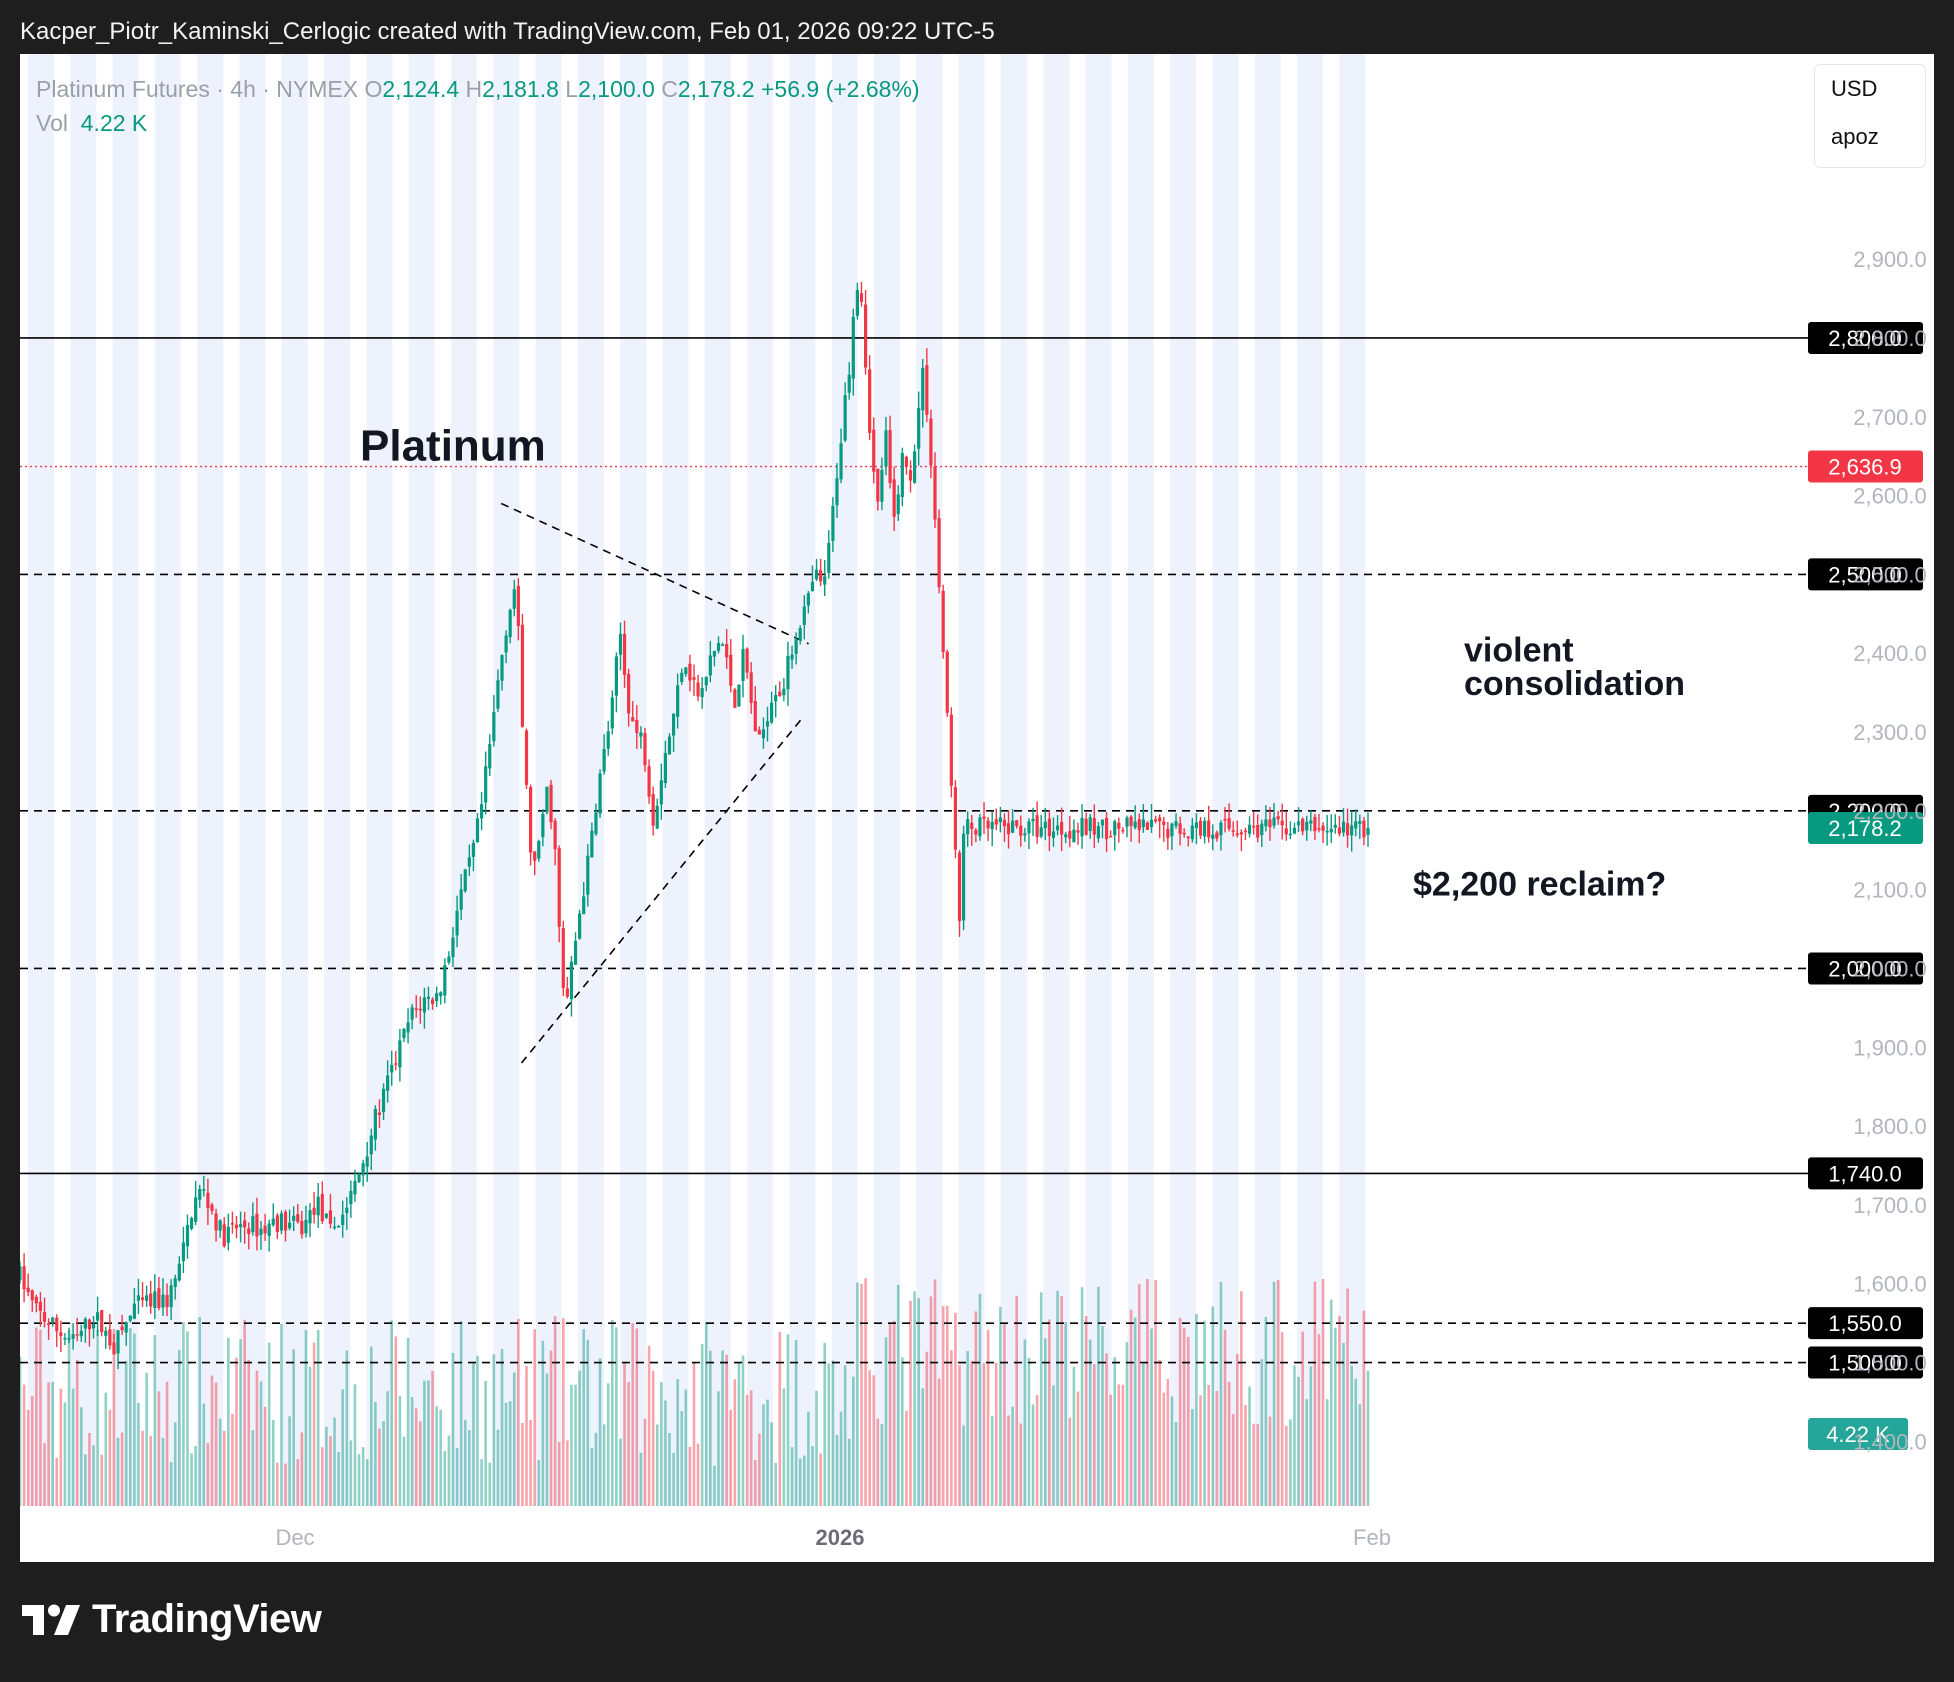 The image size is (1954, 1682). I want to click on volume-bars, so click(695, 1392).